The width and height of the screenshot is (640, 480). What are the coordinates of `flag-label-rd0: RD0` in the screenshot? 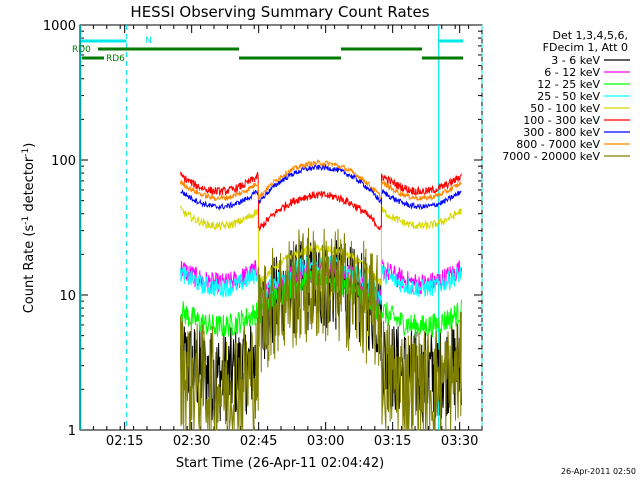 It's located at (81, 50).